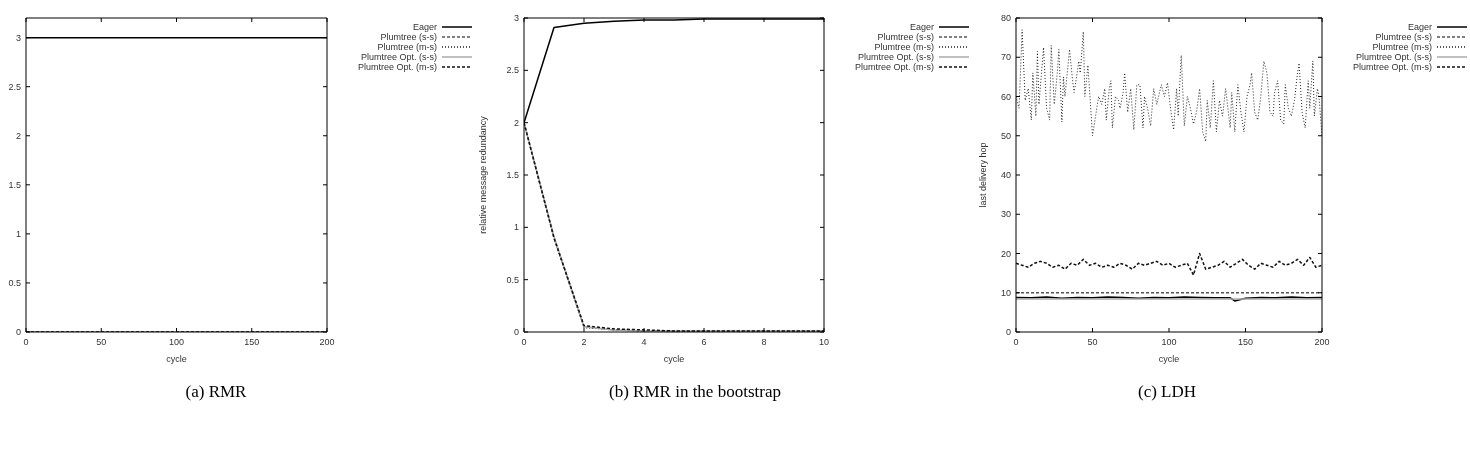 The width and height of the screenshot is (1470, 450). Describe the element at coordinates (1005, 253) in the screenshot. I see `y-tick-label: 20` at that location.